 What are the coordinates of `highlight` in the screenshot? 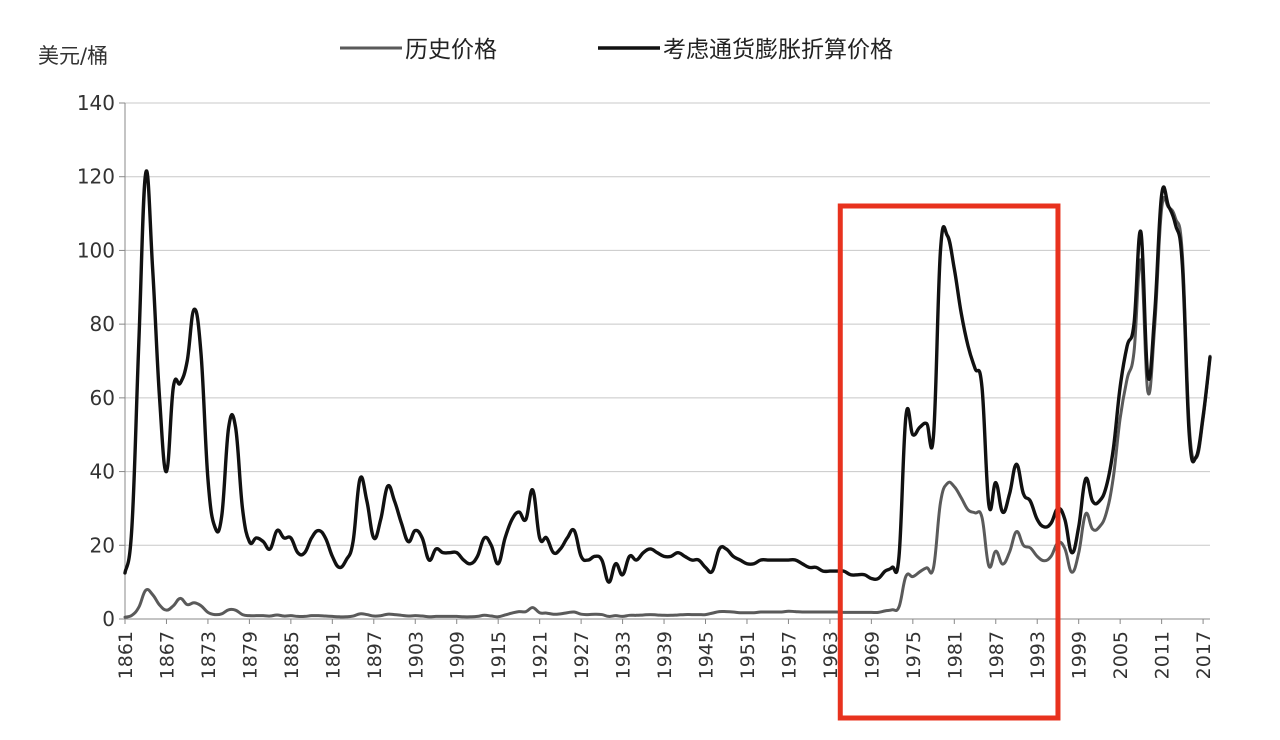 It's located at (949, 462).